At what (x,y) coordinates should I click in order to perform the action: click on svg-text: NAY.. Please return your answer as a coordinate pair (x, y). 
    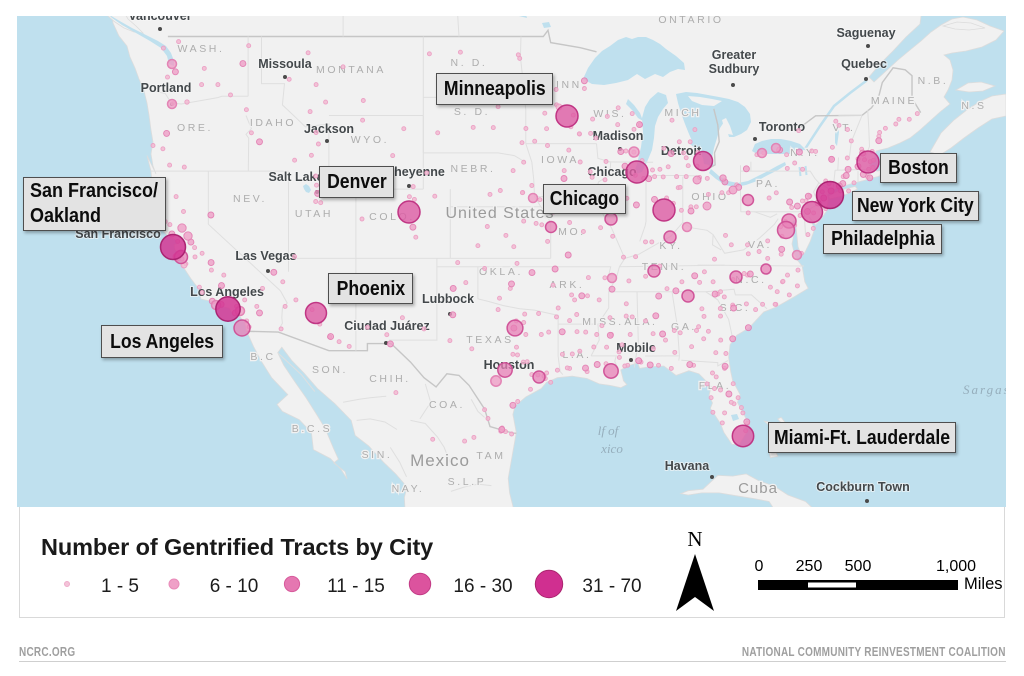
    Looking at the image, I should click on (408, 489).